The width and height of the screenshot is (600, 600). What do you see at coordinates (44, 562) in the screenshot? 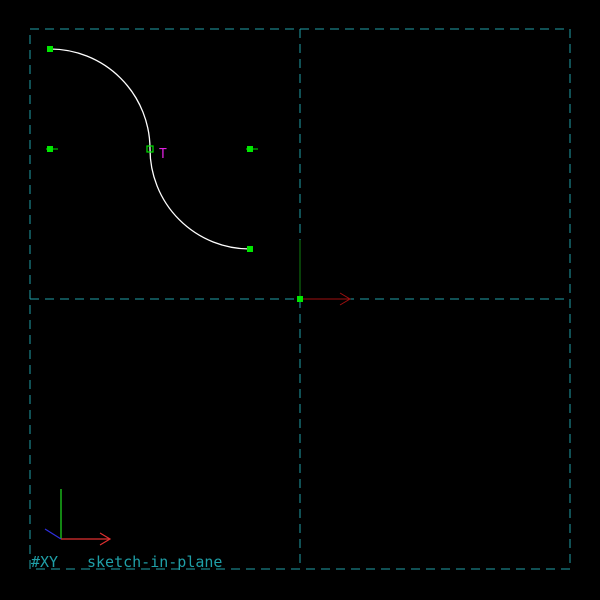
I see `workplane-name-label: #XY` at bounding box center [44, 562].